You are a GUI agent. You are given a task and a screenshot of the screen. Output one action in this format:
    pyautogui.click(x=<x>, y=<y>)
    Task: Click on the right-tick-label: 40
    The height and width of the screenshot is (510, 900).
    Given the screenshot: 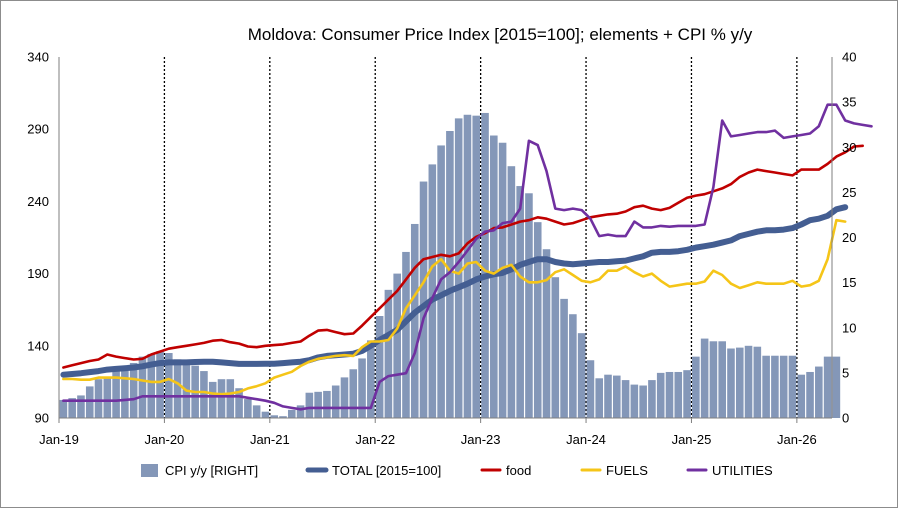 What is the action you would take?
    pyautogui.click(x=849, y=57)
    